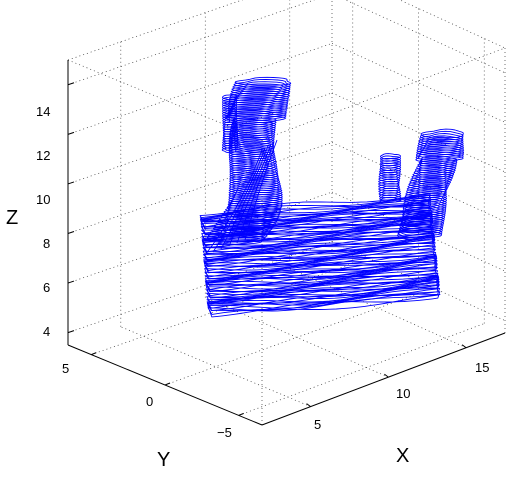 The height and width of the screenshot is (477, 515). Describe the element at coordinates (46, 287) in the screenshot. I see `z-tick-label: 6` at that location.